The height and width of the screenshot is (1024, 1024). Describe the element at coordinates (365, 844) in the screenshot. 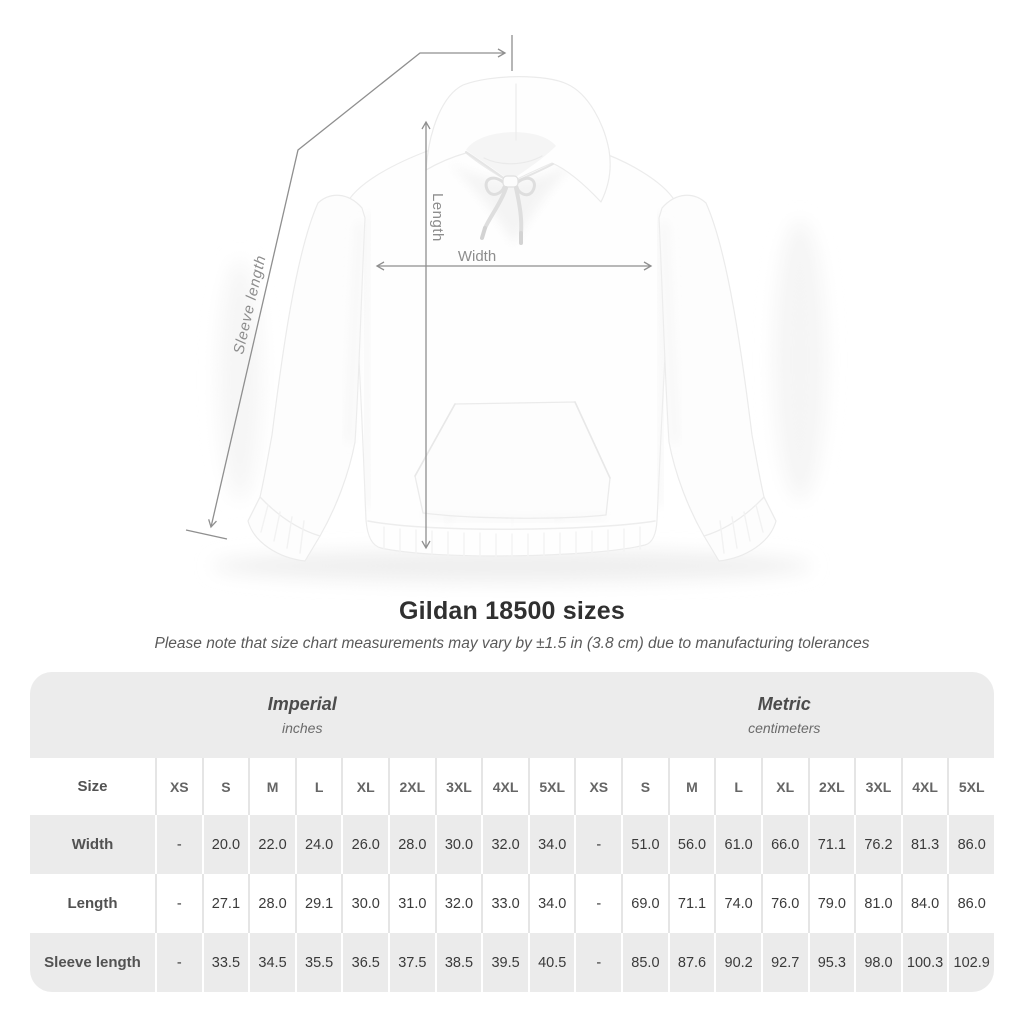

I see `size-value-cell: 26.0` at that location.